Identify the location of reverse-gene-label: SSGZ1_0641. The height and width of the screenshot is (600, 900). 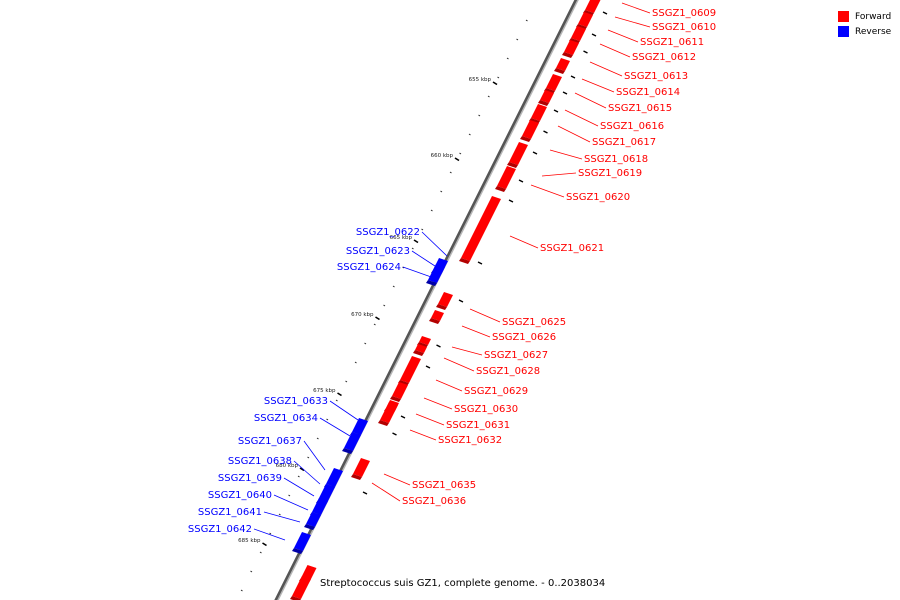
(230, 512).